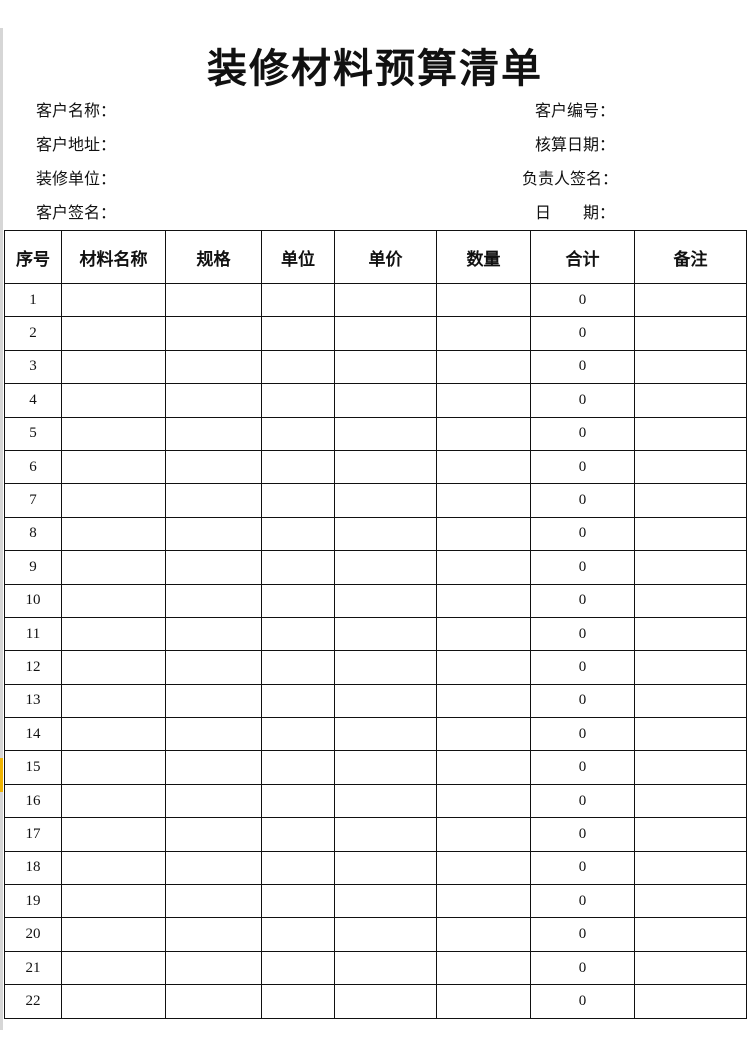 The width and height of the screenshot is (750, 1058). I want to click on cell-no: 12, so click(33, 667).